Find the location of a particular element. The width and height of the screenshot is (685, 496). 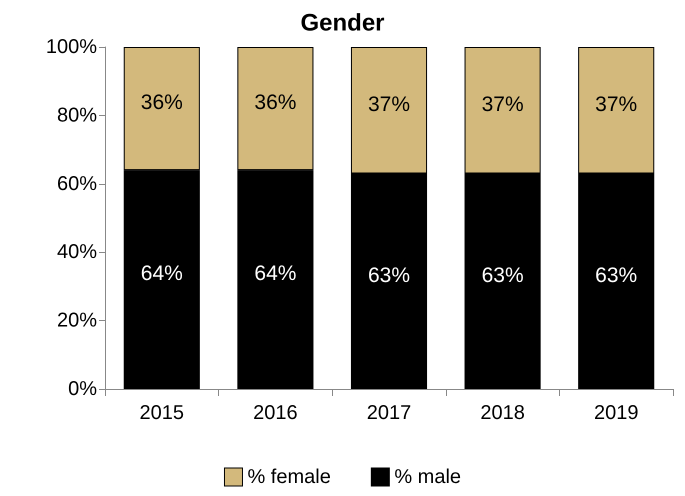

y-tick-label: 0% is located at coordinates (83, 389).